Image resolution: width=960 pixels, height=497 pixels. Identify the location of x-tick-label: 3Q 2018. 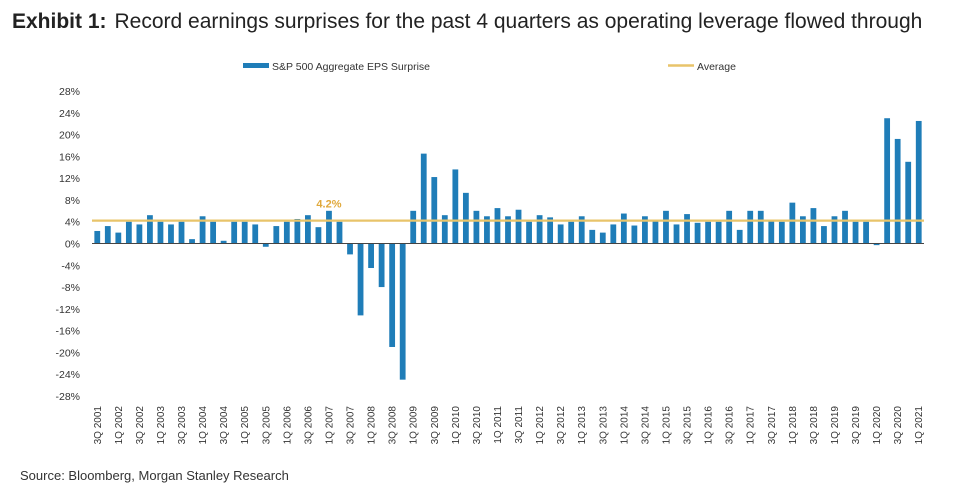
(814, 425).